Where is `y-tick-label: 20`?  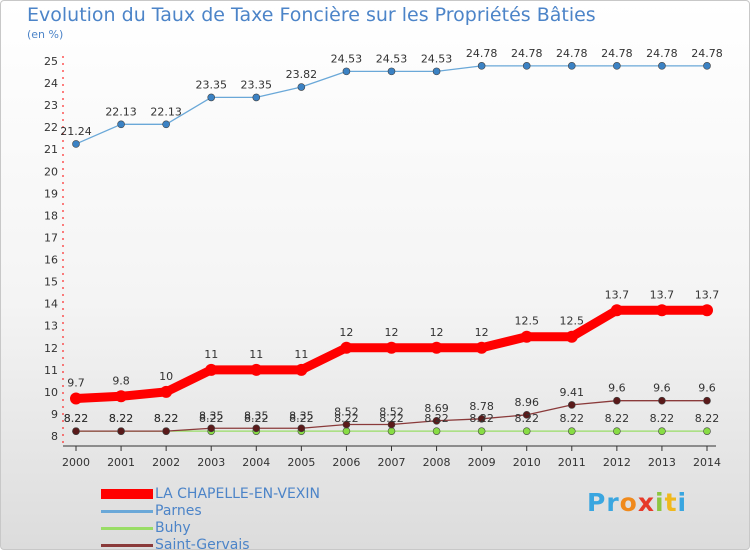 y-tick-label: 20 is located at coordinates (51, 171).